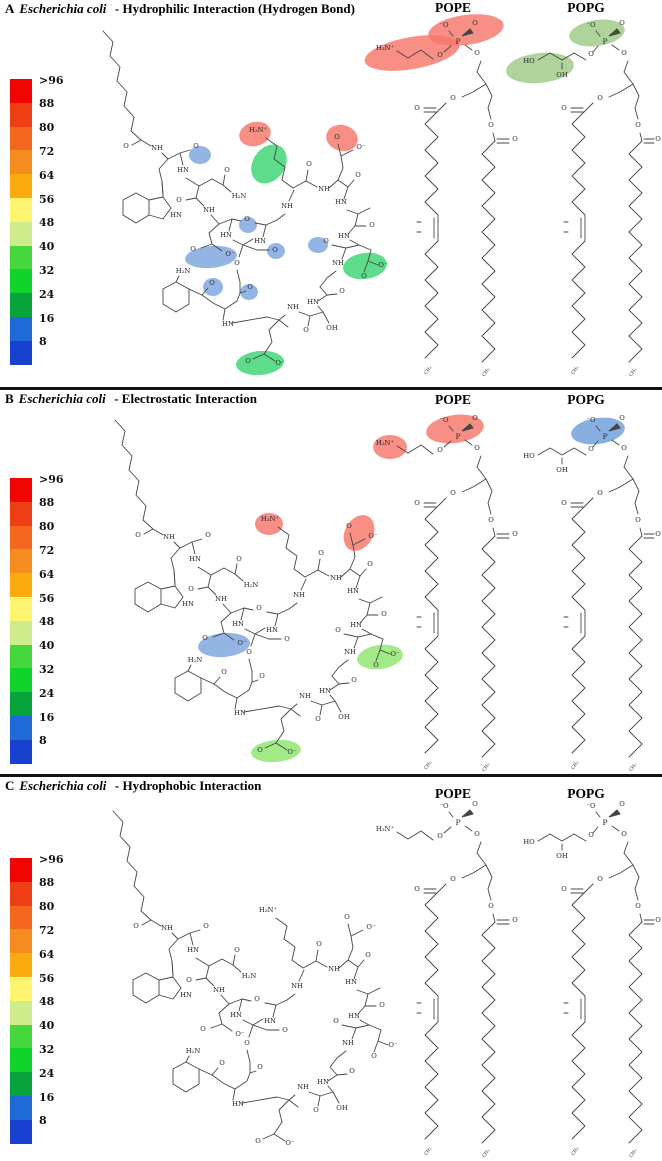 This screenshot has height=1161, width=662. I want to click on popg-label: POPG, so click(586, 793).